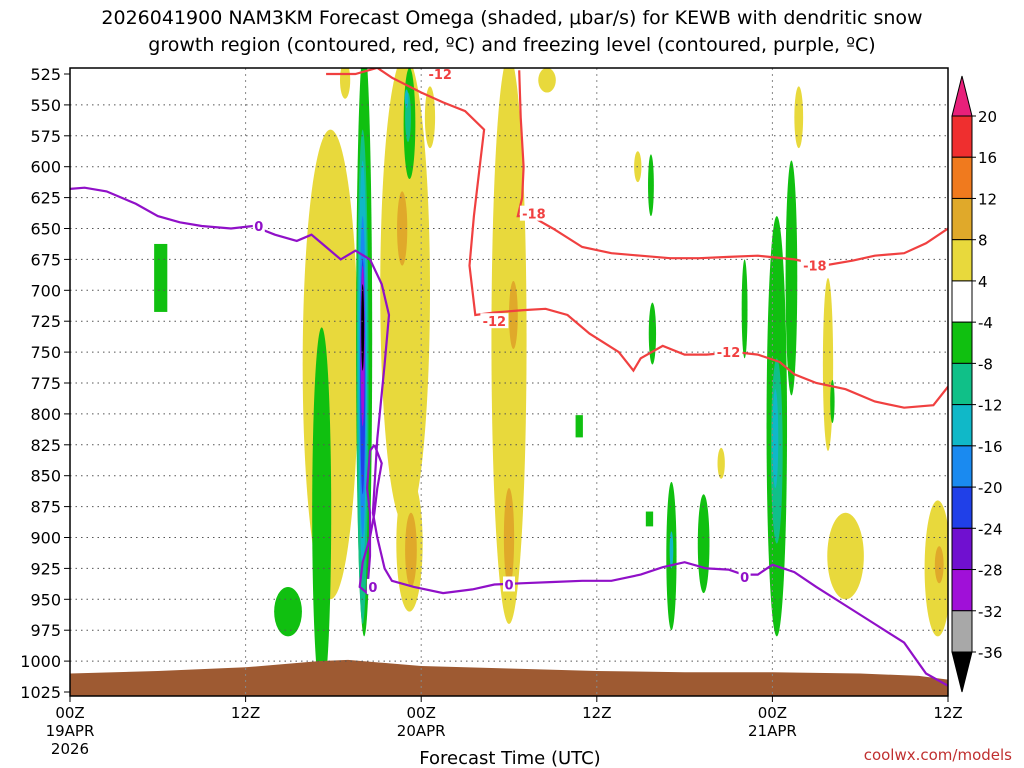 This screenshot has width=1024, height=768. I want to click on colorbar-label-2: 12, so click(987, 199).